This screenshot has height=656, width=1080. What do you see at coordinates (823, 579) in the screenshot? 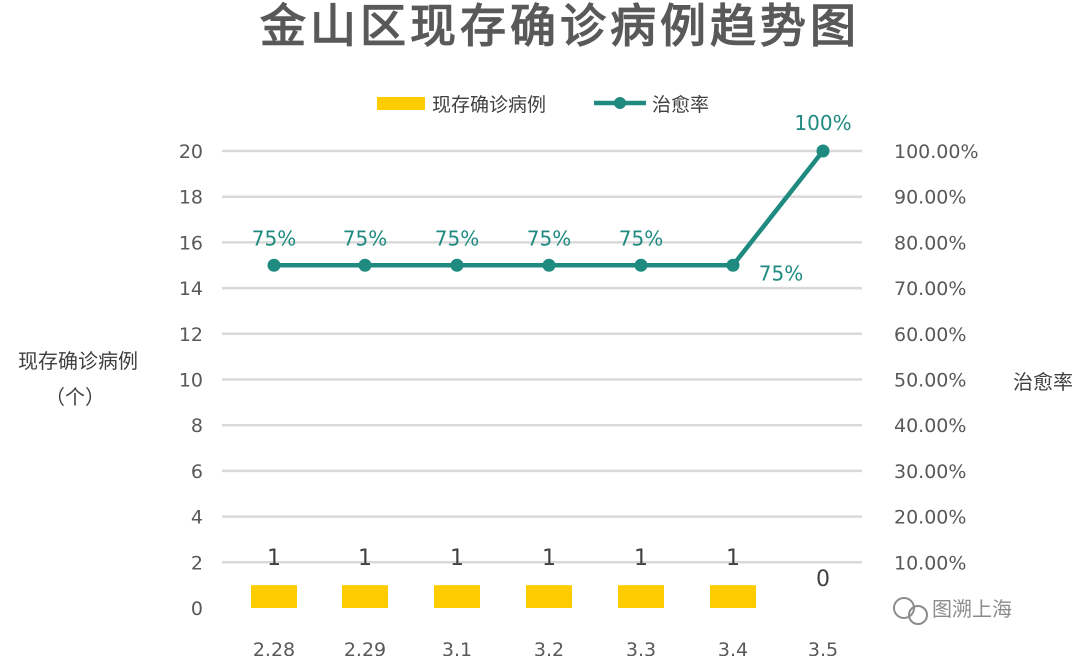
I see `bar-data-label: 0` at bounding box center [823, 579].